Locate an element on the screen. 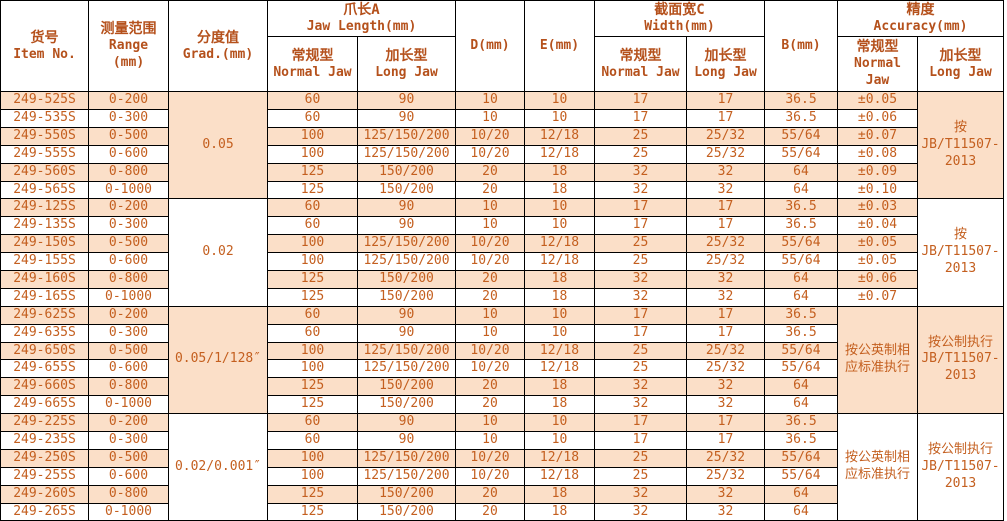 The width and height of the screenshot is (1007, 521). cell-accuracy-normal: ±0.06 is located at coordinates (877, 118).